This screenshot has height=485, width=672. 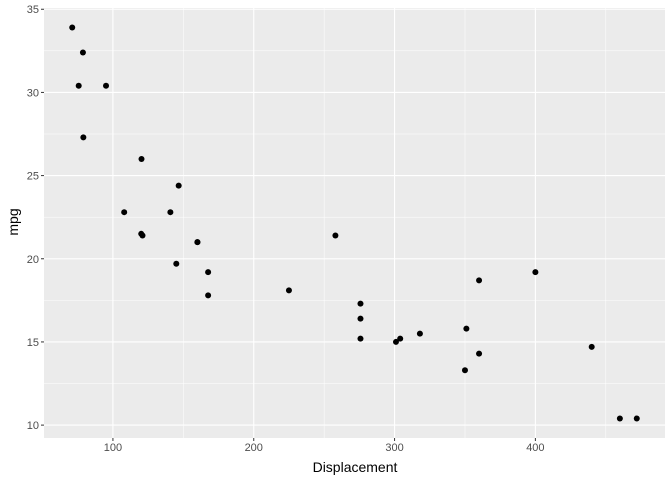 I want to click on x-axis-label: Displacement, so click(x=355, y=467).